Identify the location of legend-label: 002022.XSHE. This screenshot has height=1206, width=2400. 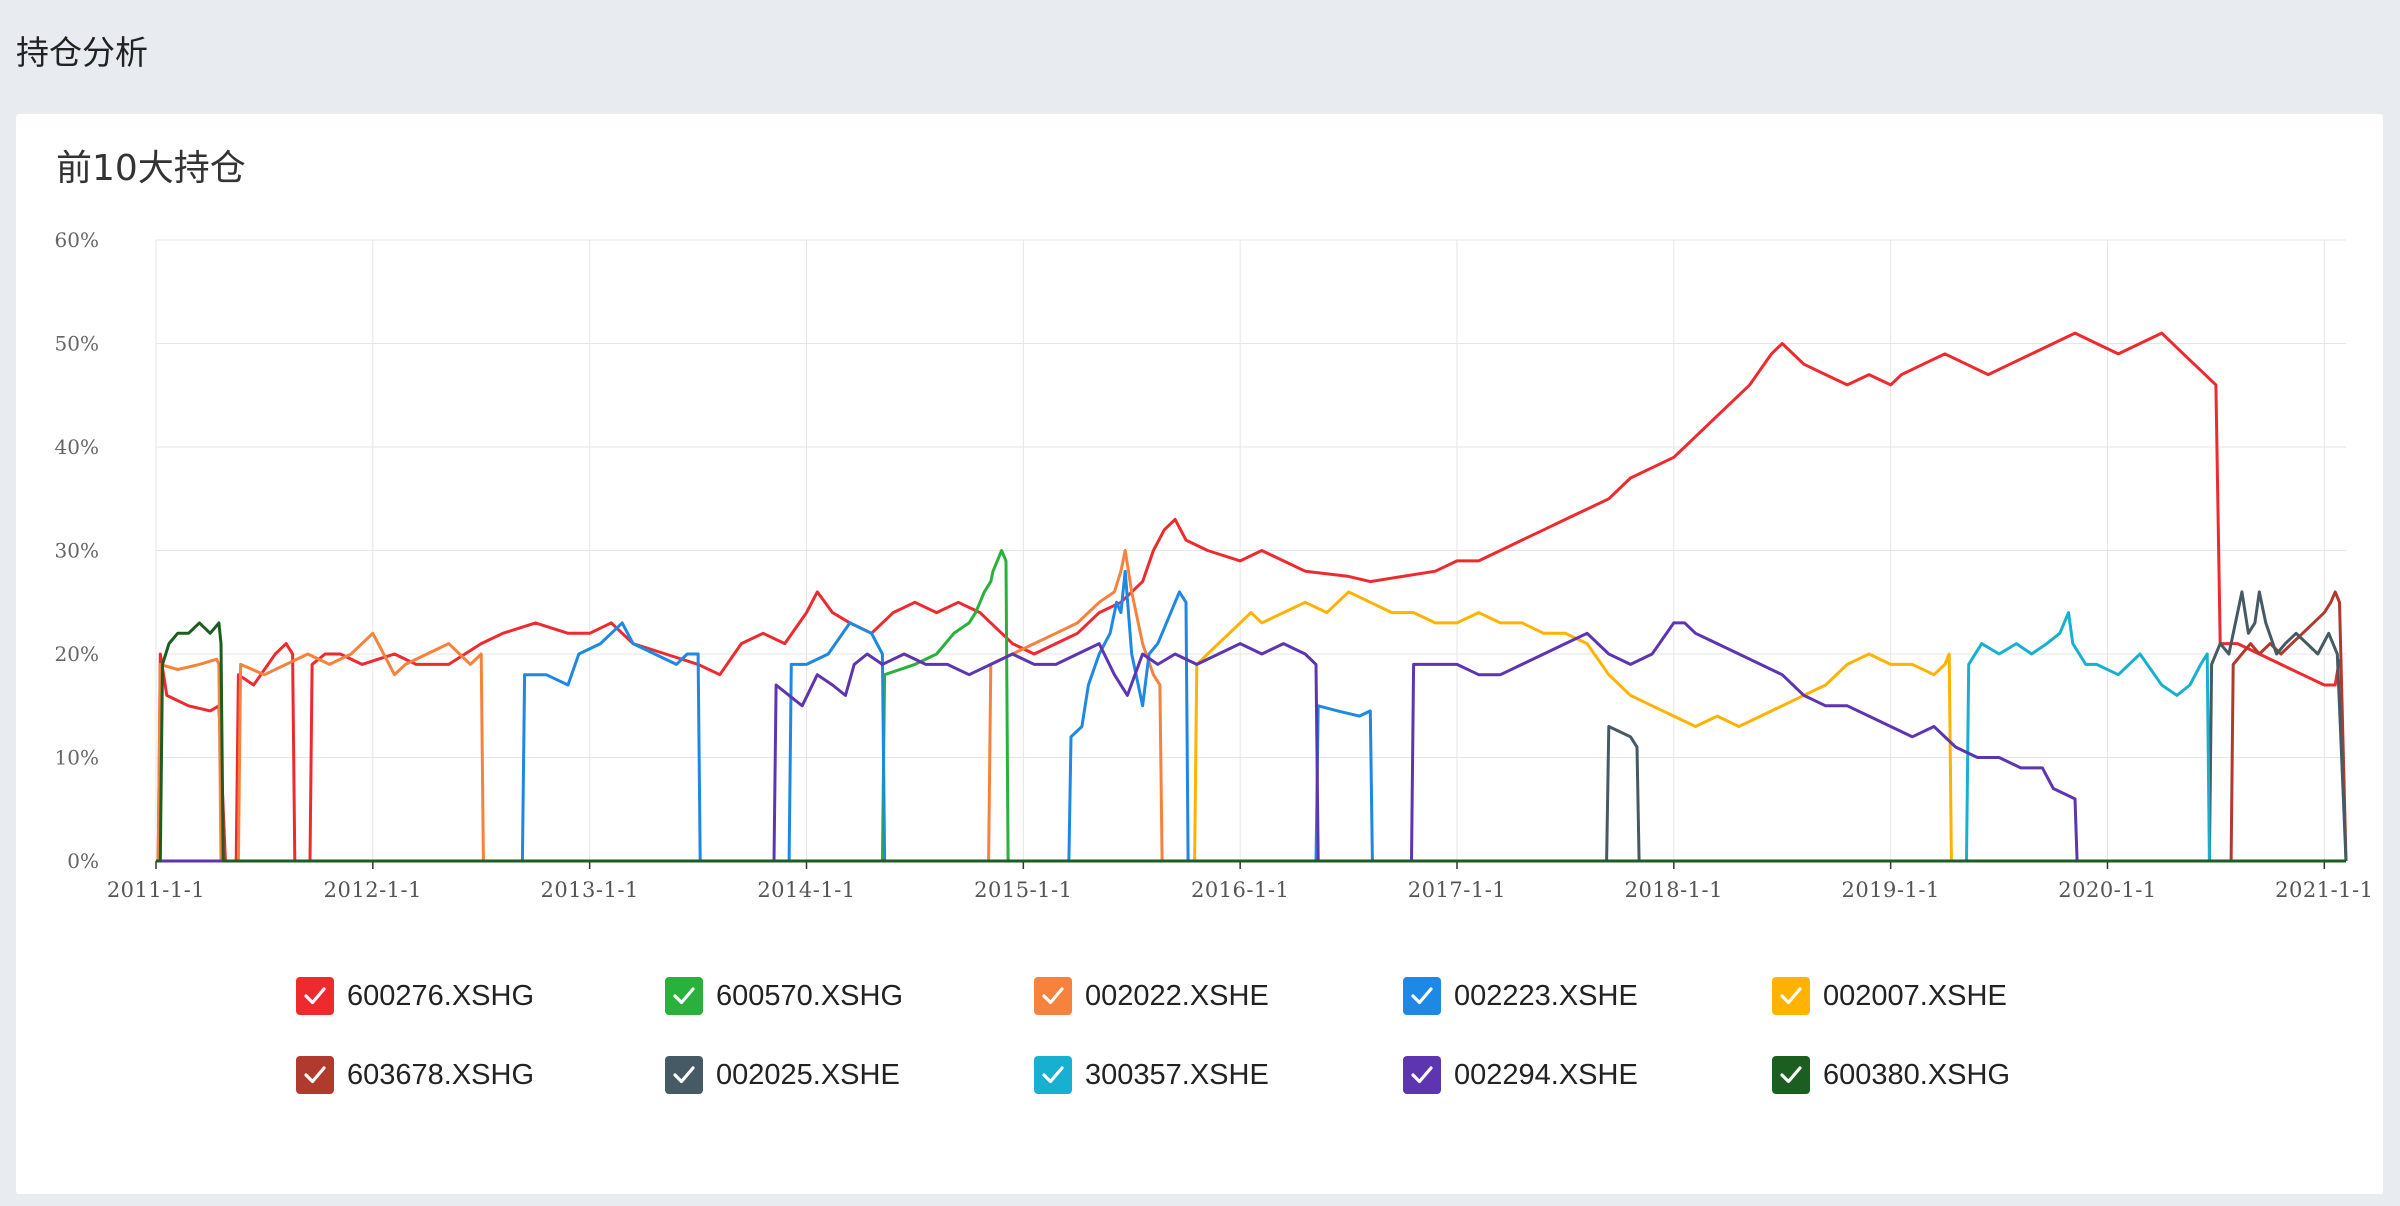
(1177, 995).